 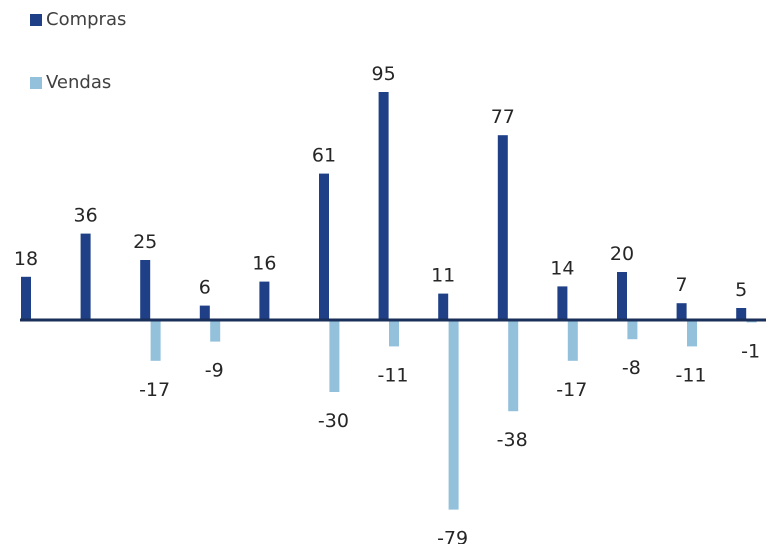 What do you see at coordinates (690, 375) in the screenshot?
I see `label-vendas-10: -11` at bounding box center [690, 375].